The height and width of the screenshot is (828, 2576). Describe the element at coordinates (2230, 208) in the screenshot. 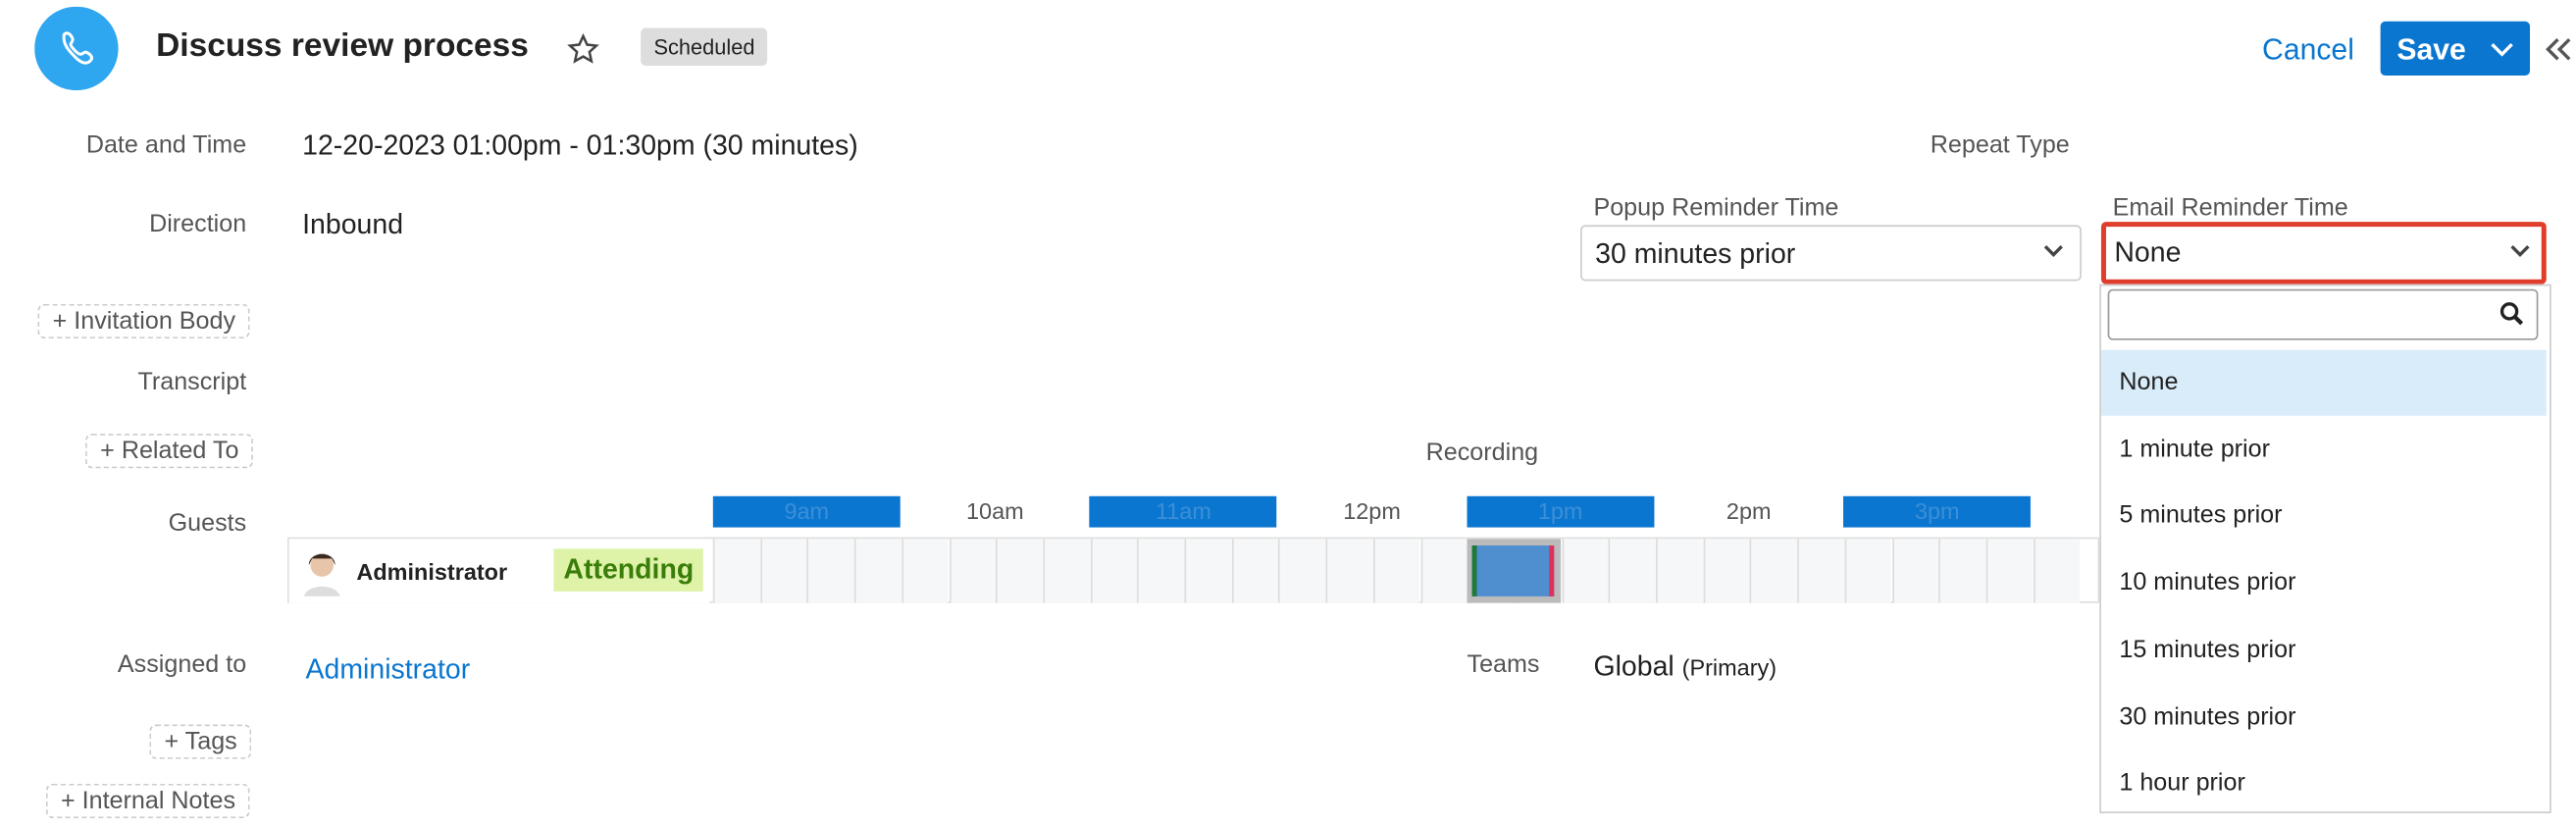

I see `field-label: Email Reminder Time` at that location.